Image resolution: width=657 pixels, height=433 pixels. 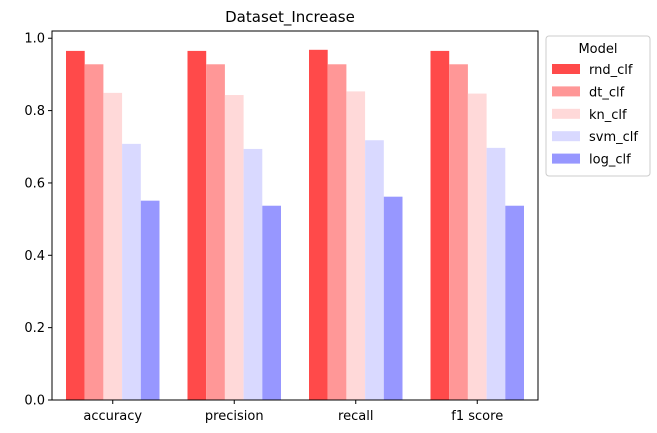 I want to click on bar-kn_clf-f1-score, so click(x=477, y=246).